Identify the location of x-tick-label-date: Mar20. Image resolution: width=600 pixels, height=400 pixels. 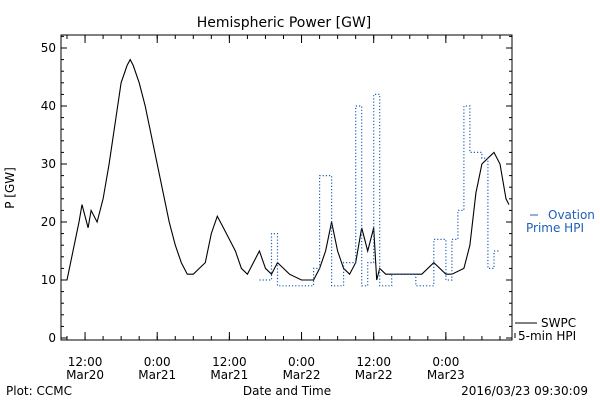
(85, 375).